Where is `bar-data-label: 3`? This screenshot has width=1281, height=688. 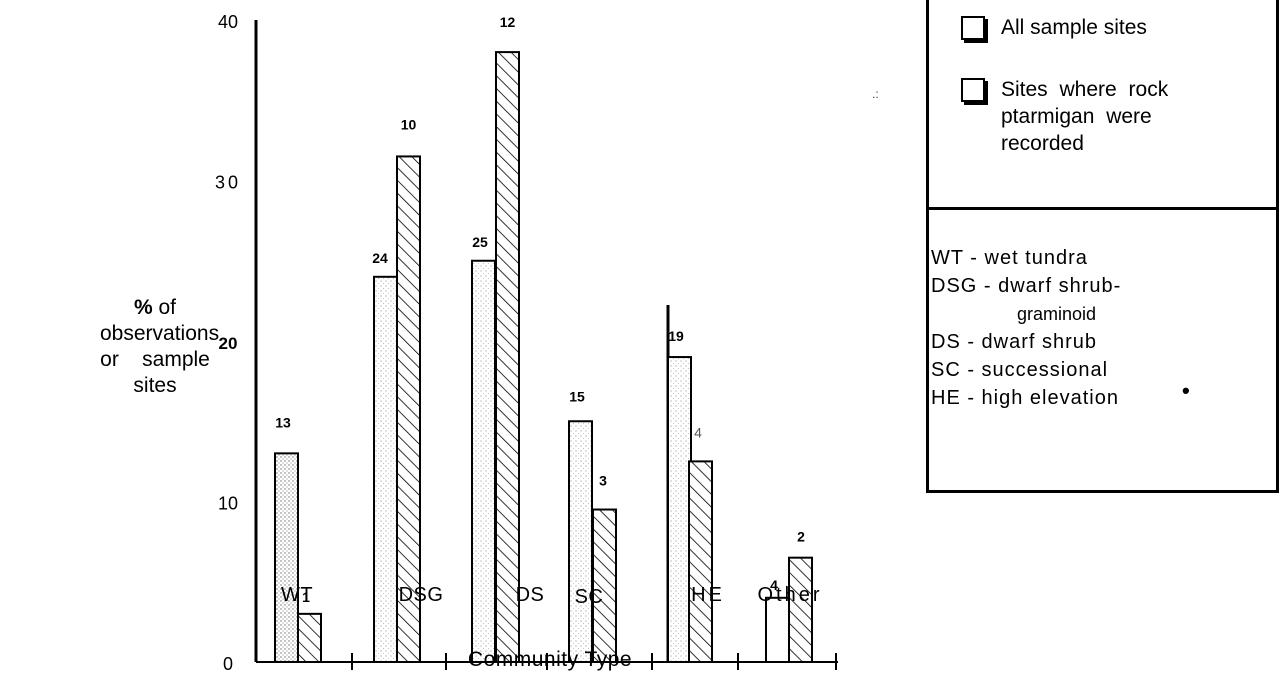 bar-data-label: 3 is located at coordinates (603, 481).